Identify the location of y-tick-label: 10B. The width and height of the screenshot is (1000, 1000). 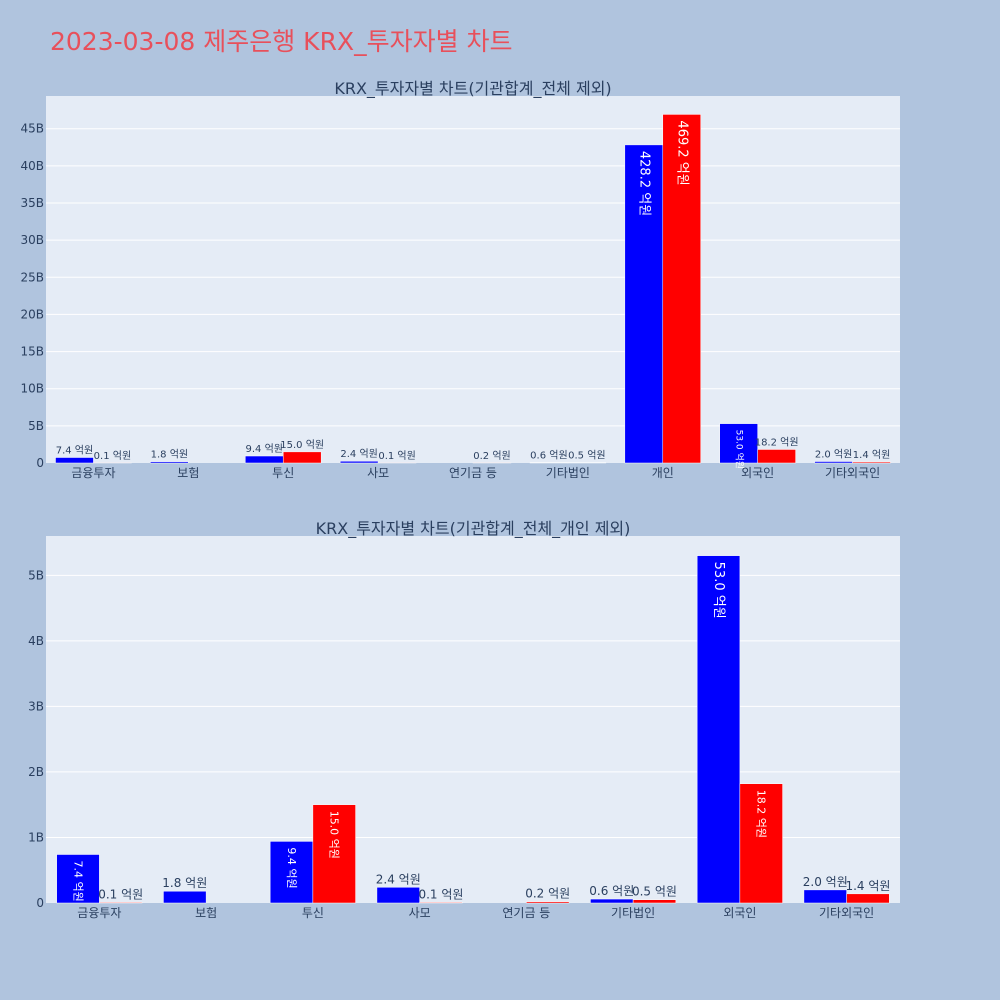
(32, 389).